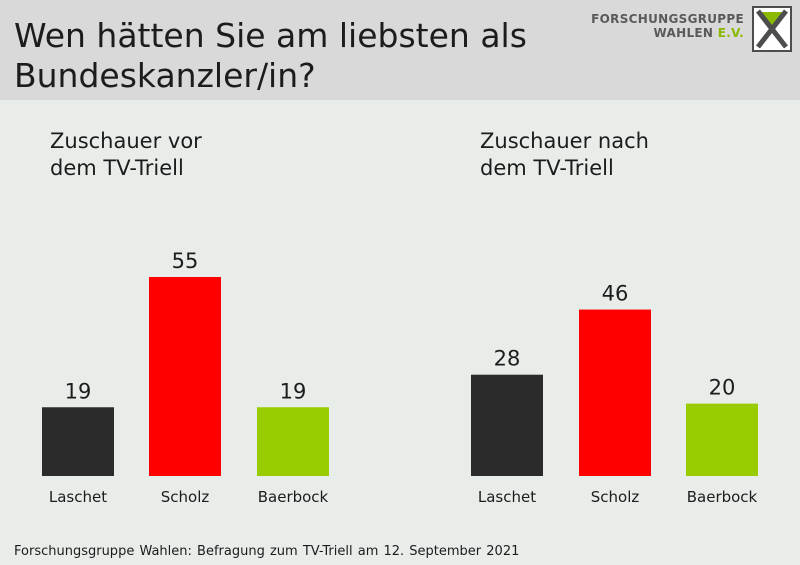  What do you see at coordinates (722, 439) in the screenshot?
I see `bar-baerbock-after` at bounding box center [722, 439].